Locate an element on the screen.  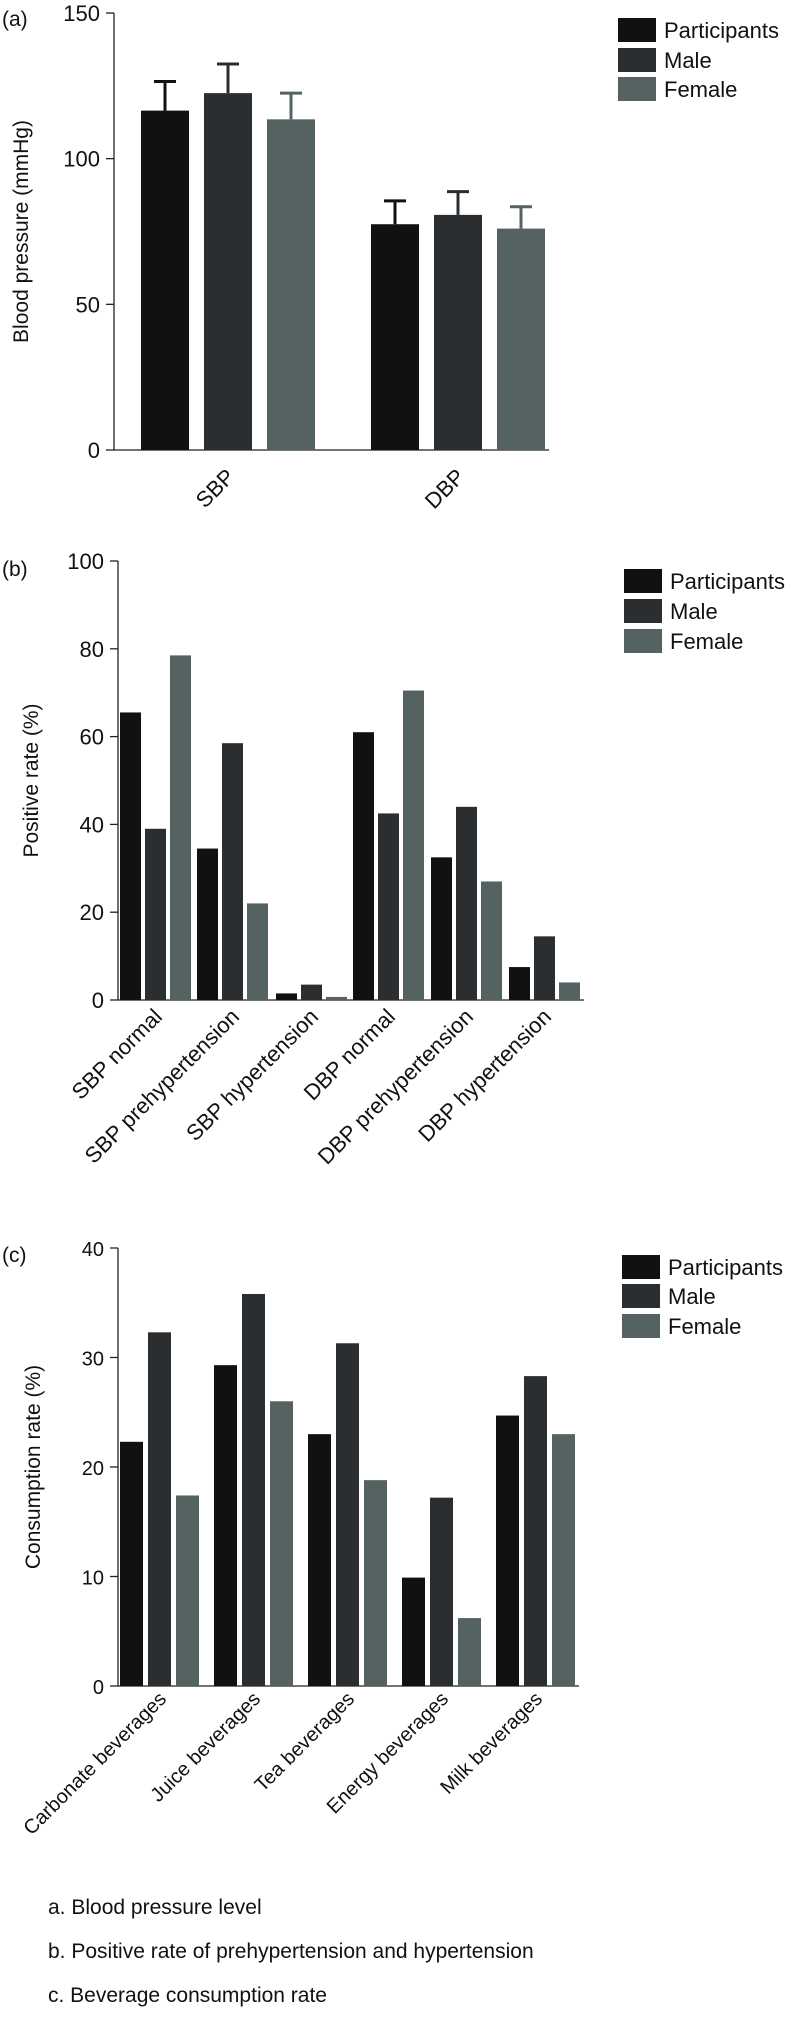
chart-a-x-tick-label: SBP is located at coordinates (215, 488).